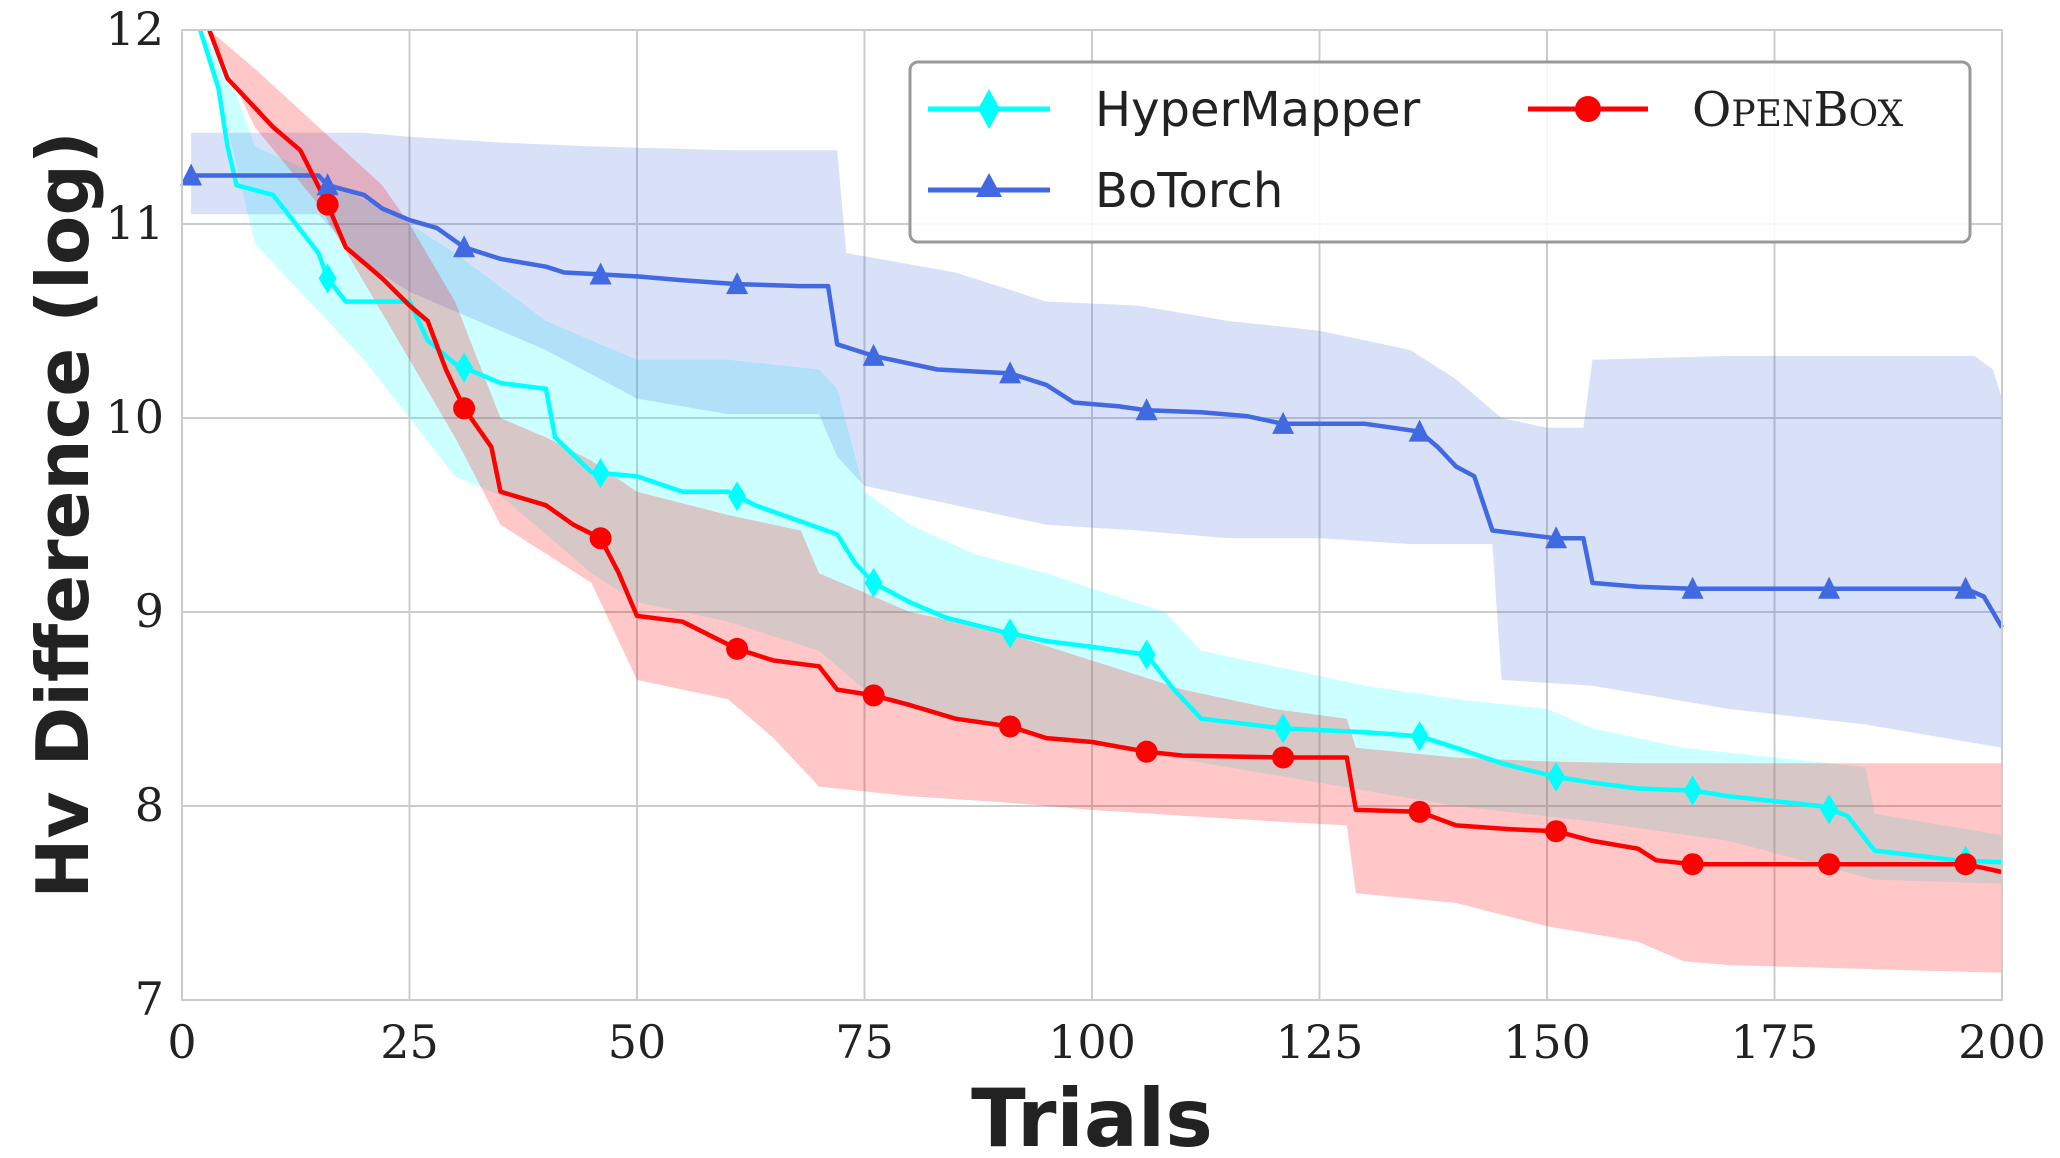  I want to click on y-tick-labels: 7 8 9 10 11 12, so click(134, 514).